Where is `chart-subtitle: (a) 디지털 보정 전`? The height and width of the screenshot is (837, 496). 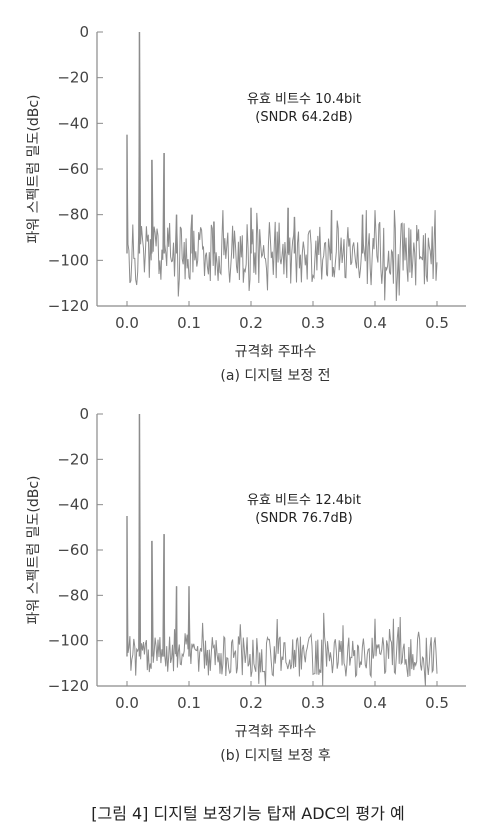 chart-subtitle: (a) 디지털 보정 전 is located at coordinates (275, 376).